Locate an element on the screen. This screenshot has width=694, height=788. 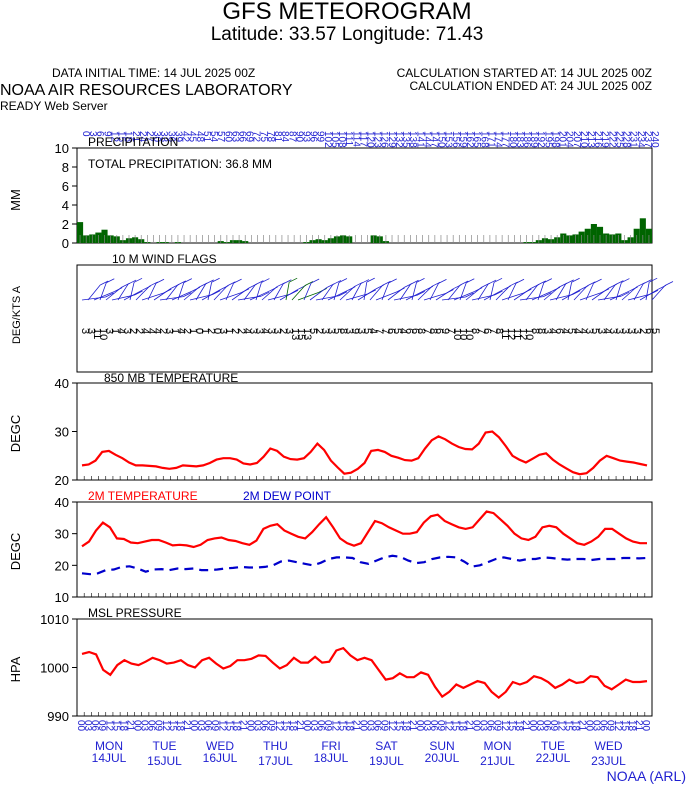
temp850-ytick-label: 30 is located at coordinates (62, 432).